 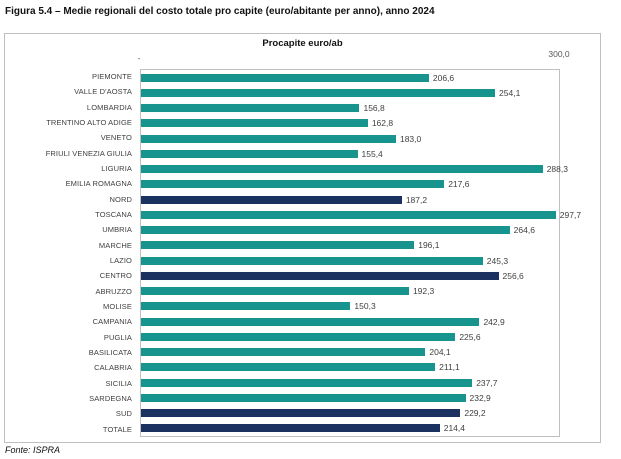 What do you see at coordinates (120, 199) in the screenshot?
I see `category-label: NORD` at bounding box center [120, 199].